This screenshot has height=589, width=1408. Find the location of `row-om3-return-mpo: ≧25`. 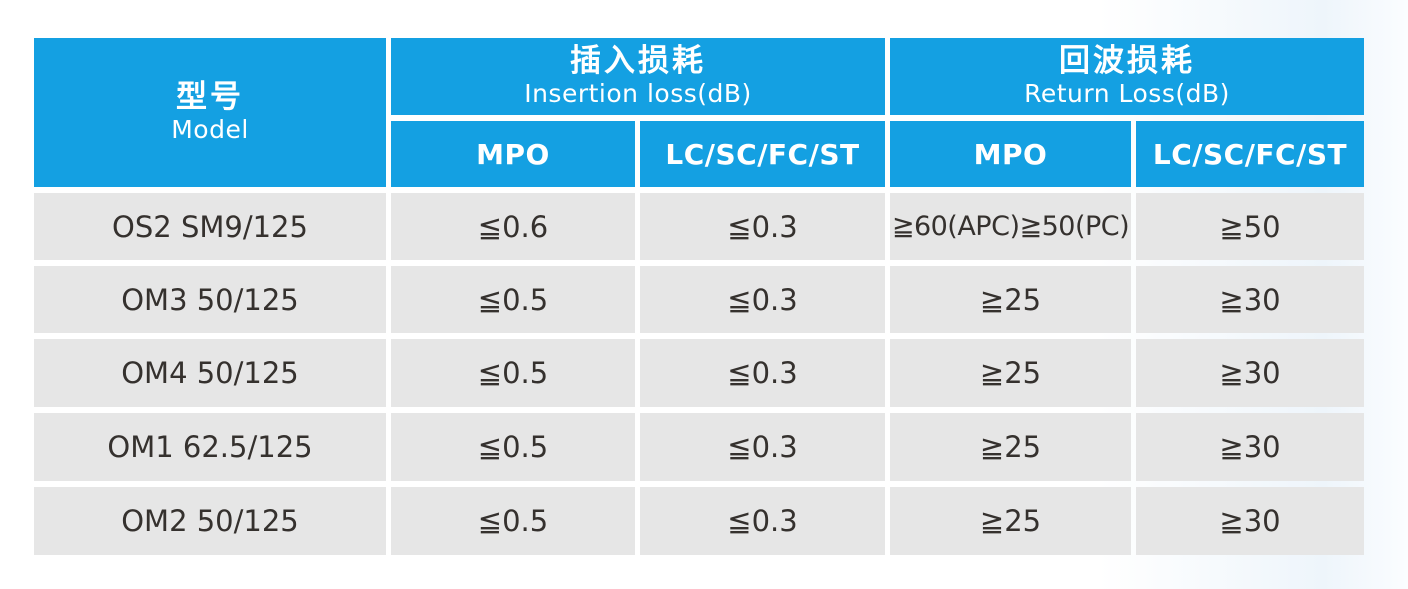

row-om3-return-mpo: ≧25 is located at coordinates (1010, 299).